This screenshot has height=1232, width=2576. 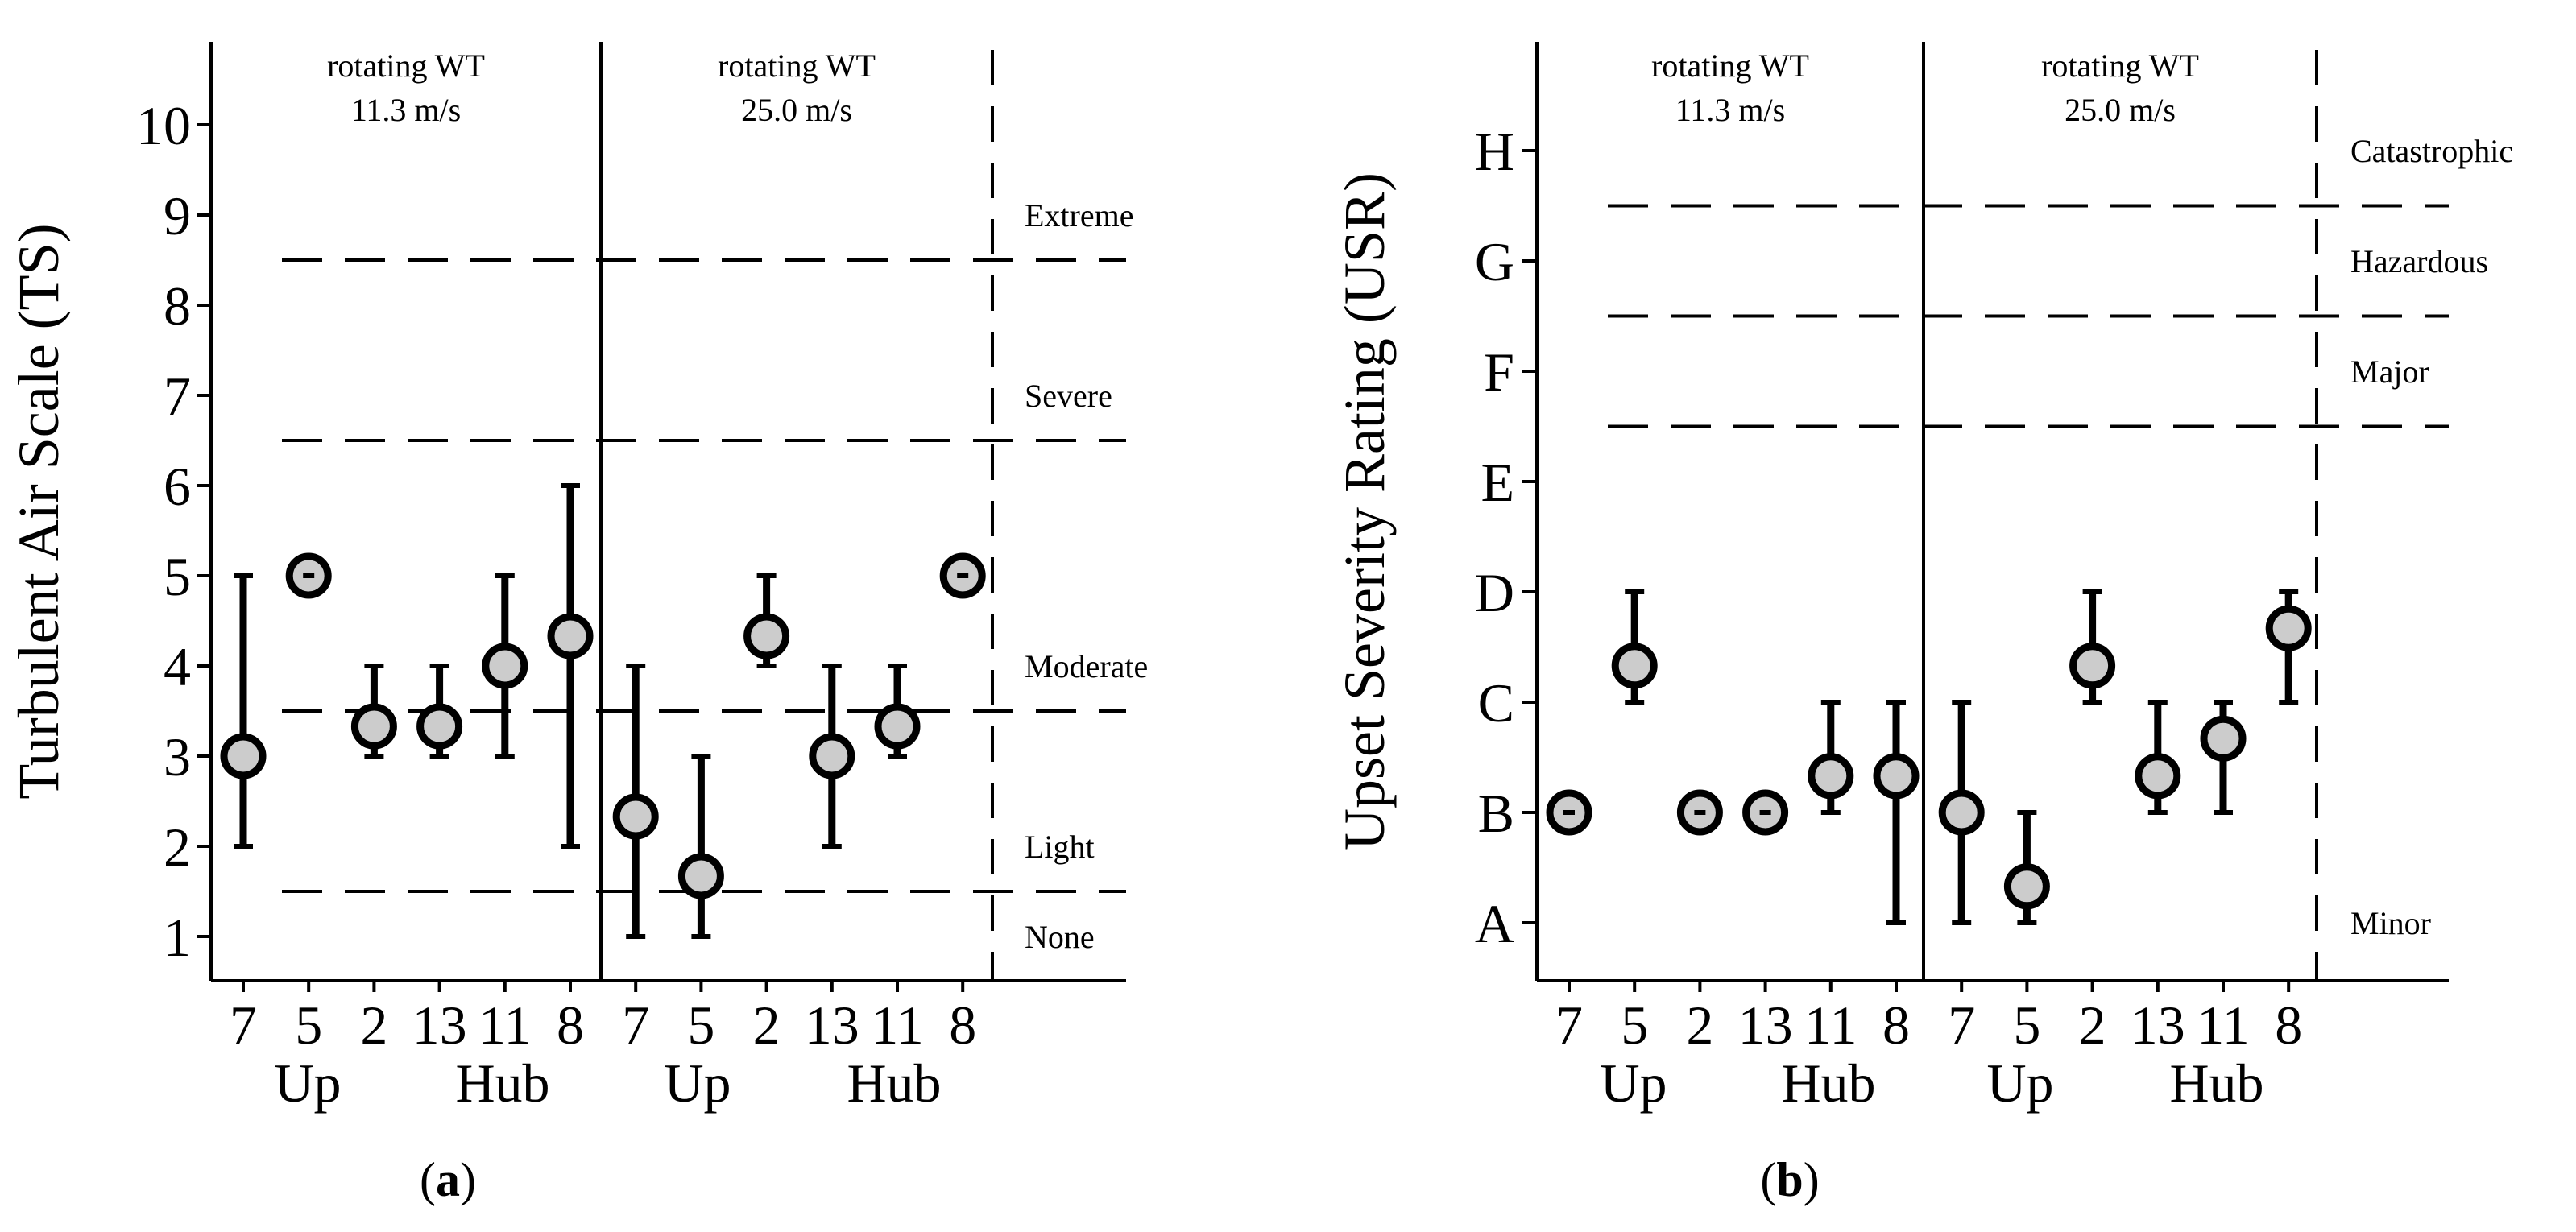 I want to click on y-tick-label: 3, so click(x=177, y=757).